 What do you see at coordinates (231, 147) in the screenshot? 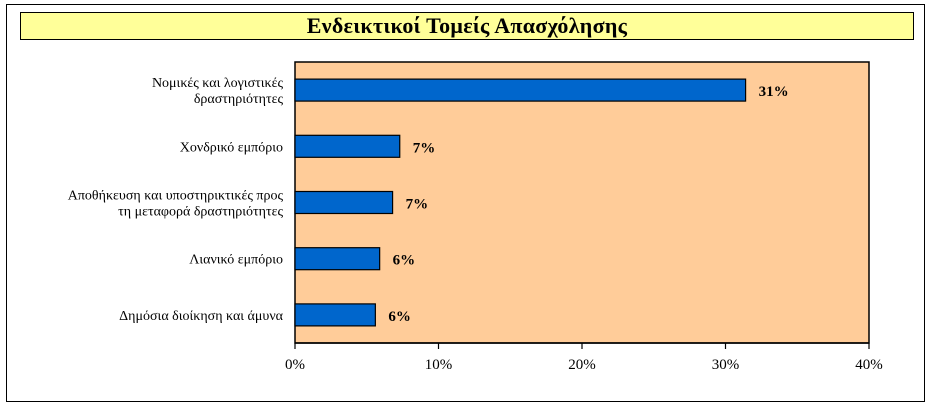
I see `category-label: Χονδρικό εμπόριο` at bounding box center [231, 147].